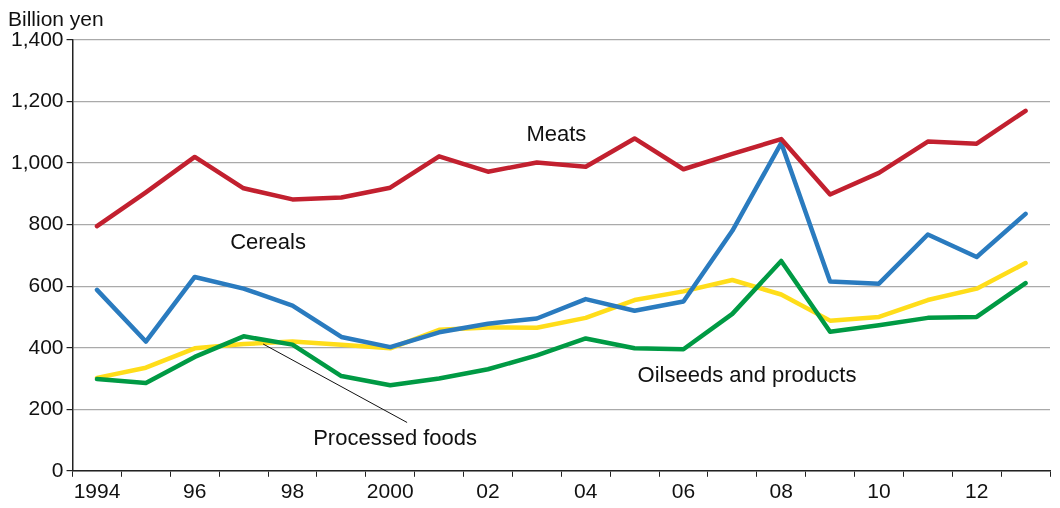  I want to click on x-tick-label: 96, so click(195, 491).